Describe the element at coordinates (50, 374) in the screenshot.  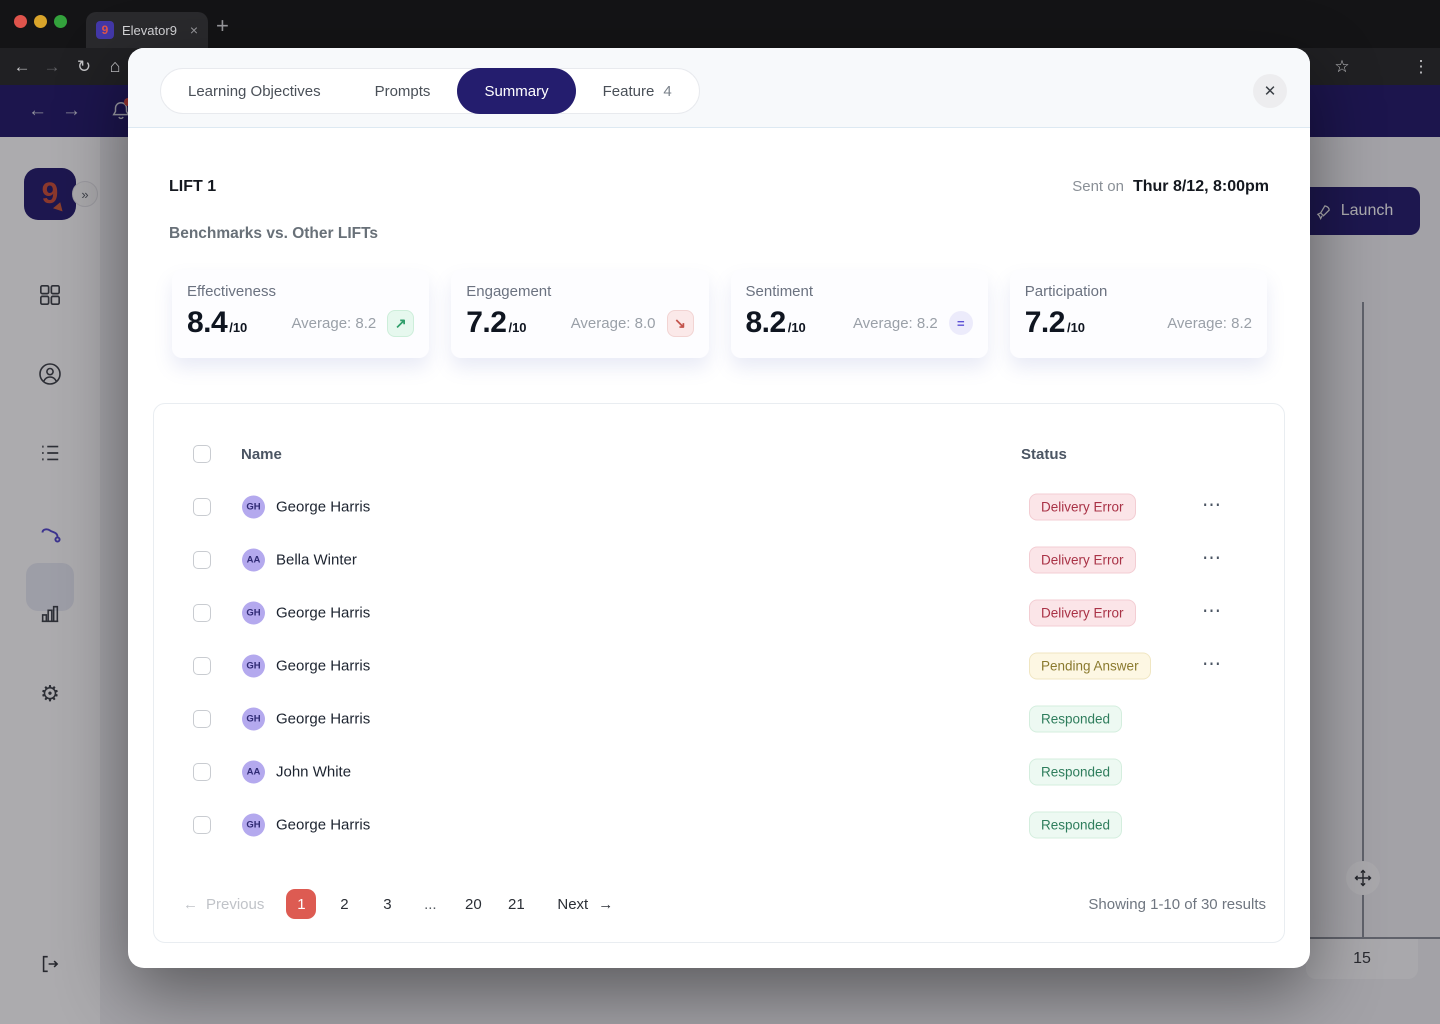
I see `user-icon` at that location.